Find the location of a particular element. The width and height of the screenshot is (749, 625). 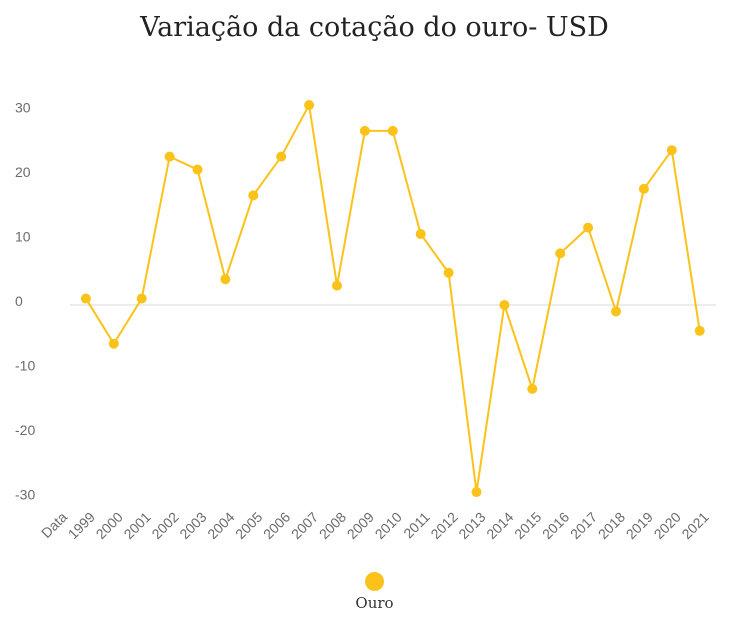

x-tick-label: 2007 is located at coordinates (304, 525).